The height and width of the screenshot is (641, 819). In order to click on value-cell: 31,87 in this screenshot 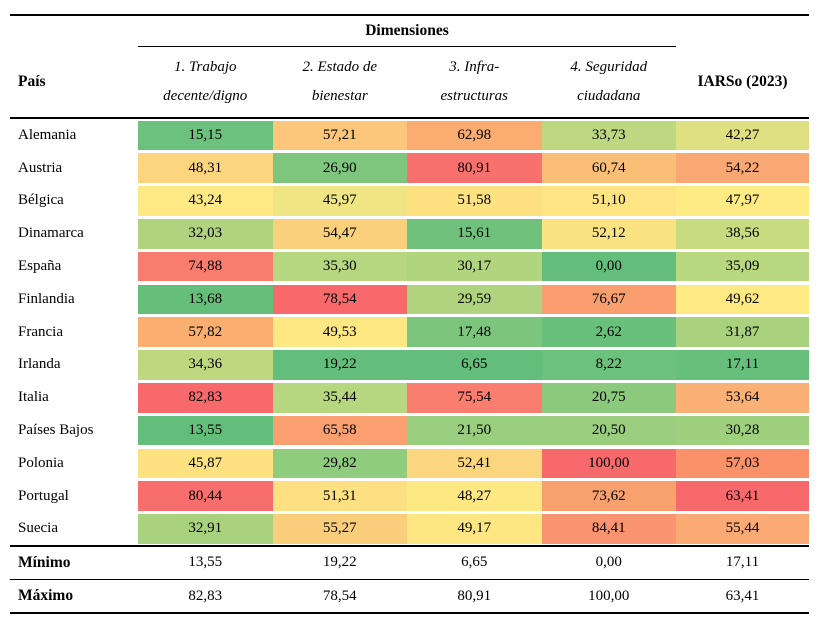, I will do `click(742, 332)`.